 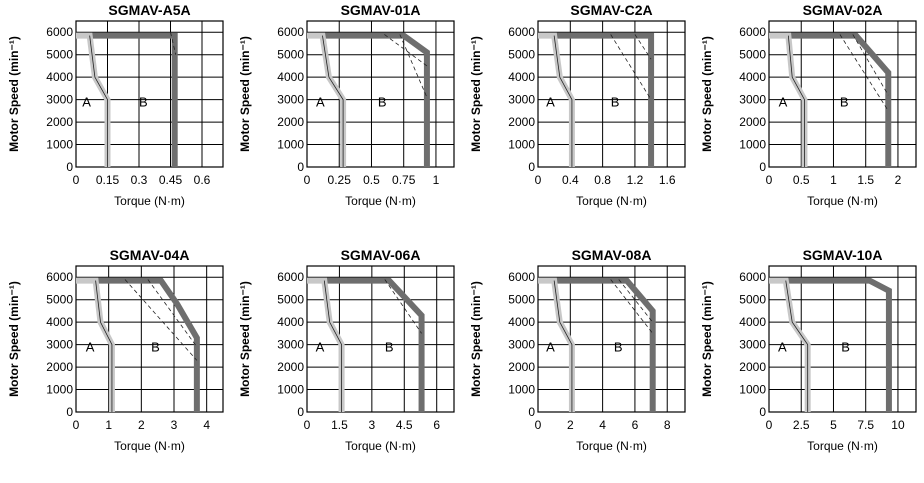 What do you see at coordinates (171, 180) in the screenshot?
I see `x-tick-label: 0.45` at bounding box center [171, 180].